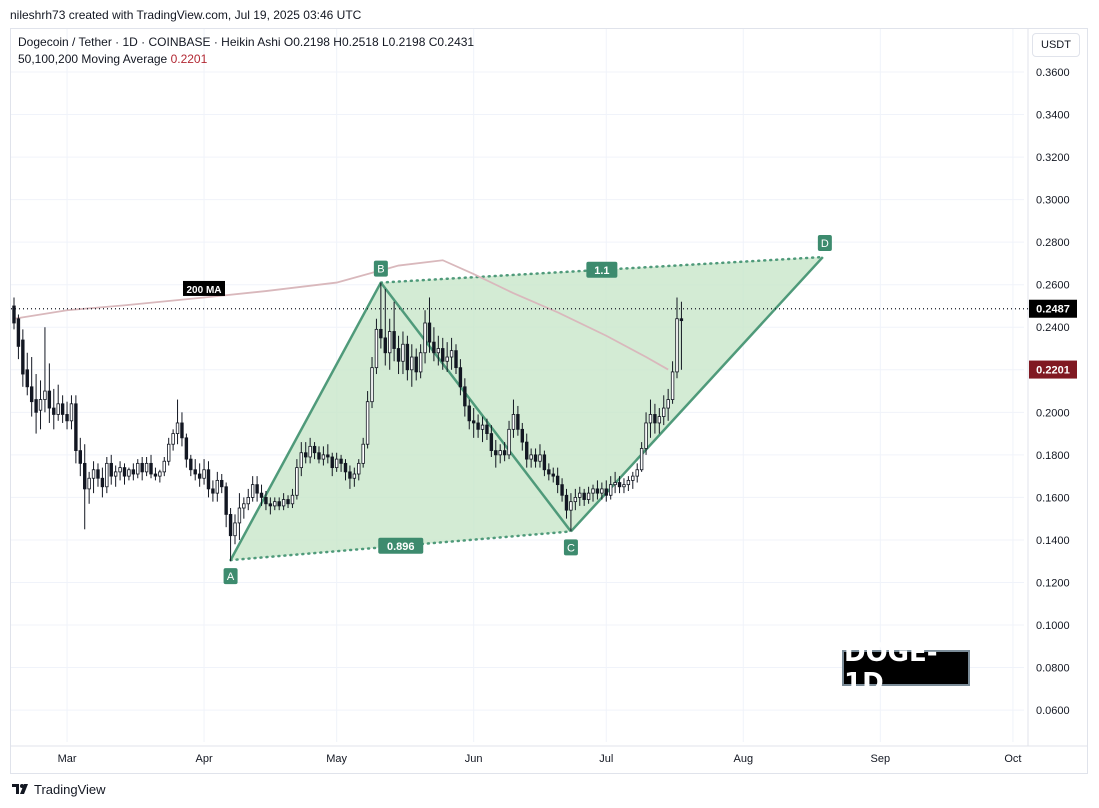 The image size is (1099, 808). I want to click on pattern-leg-CD, so click(696, 394).